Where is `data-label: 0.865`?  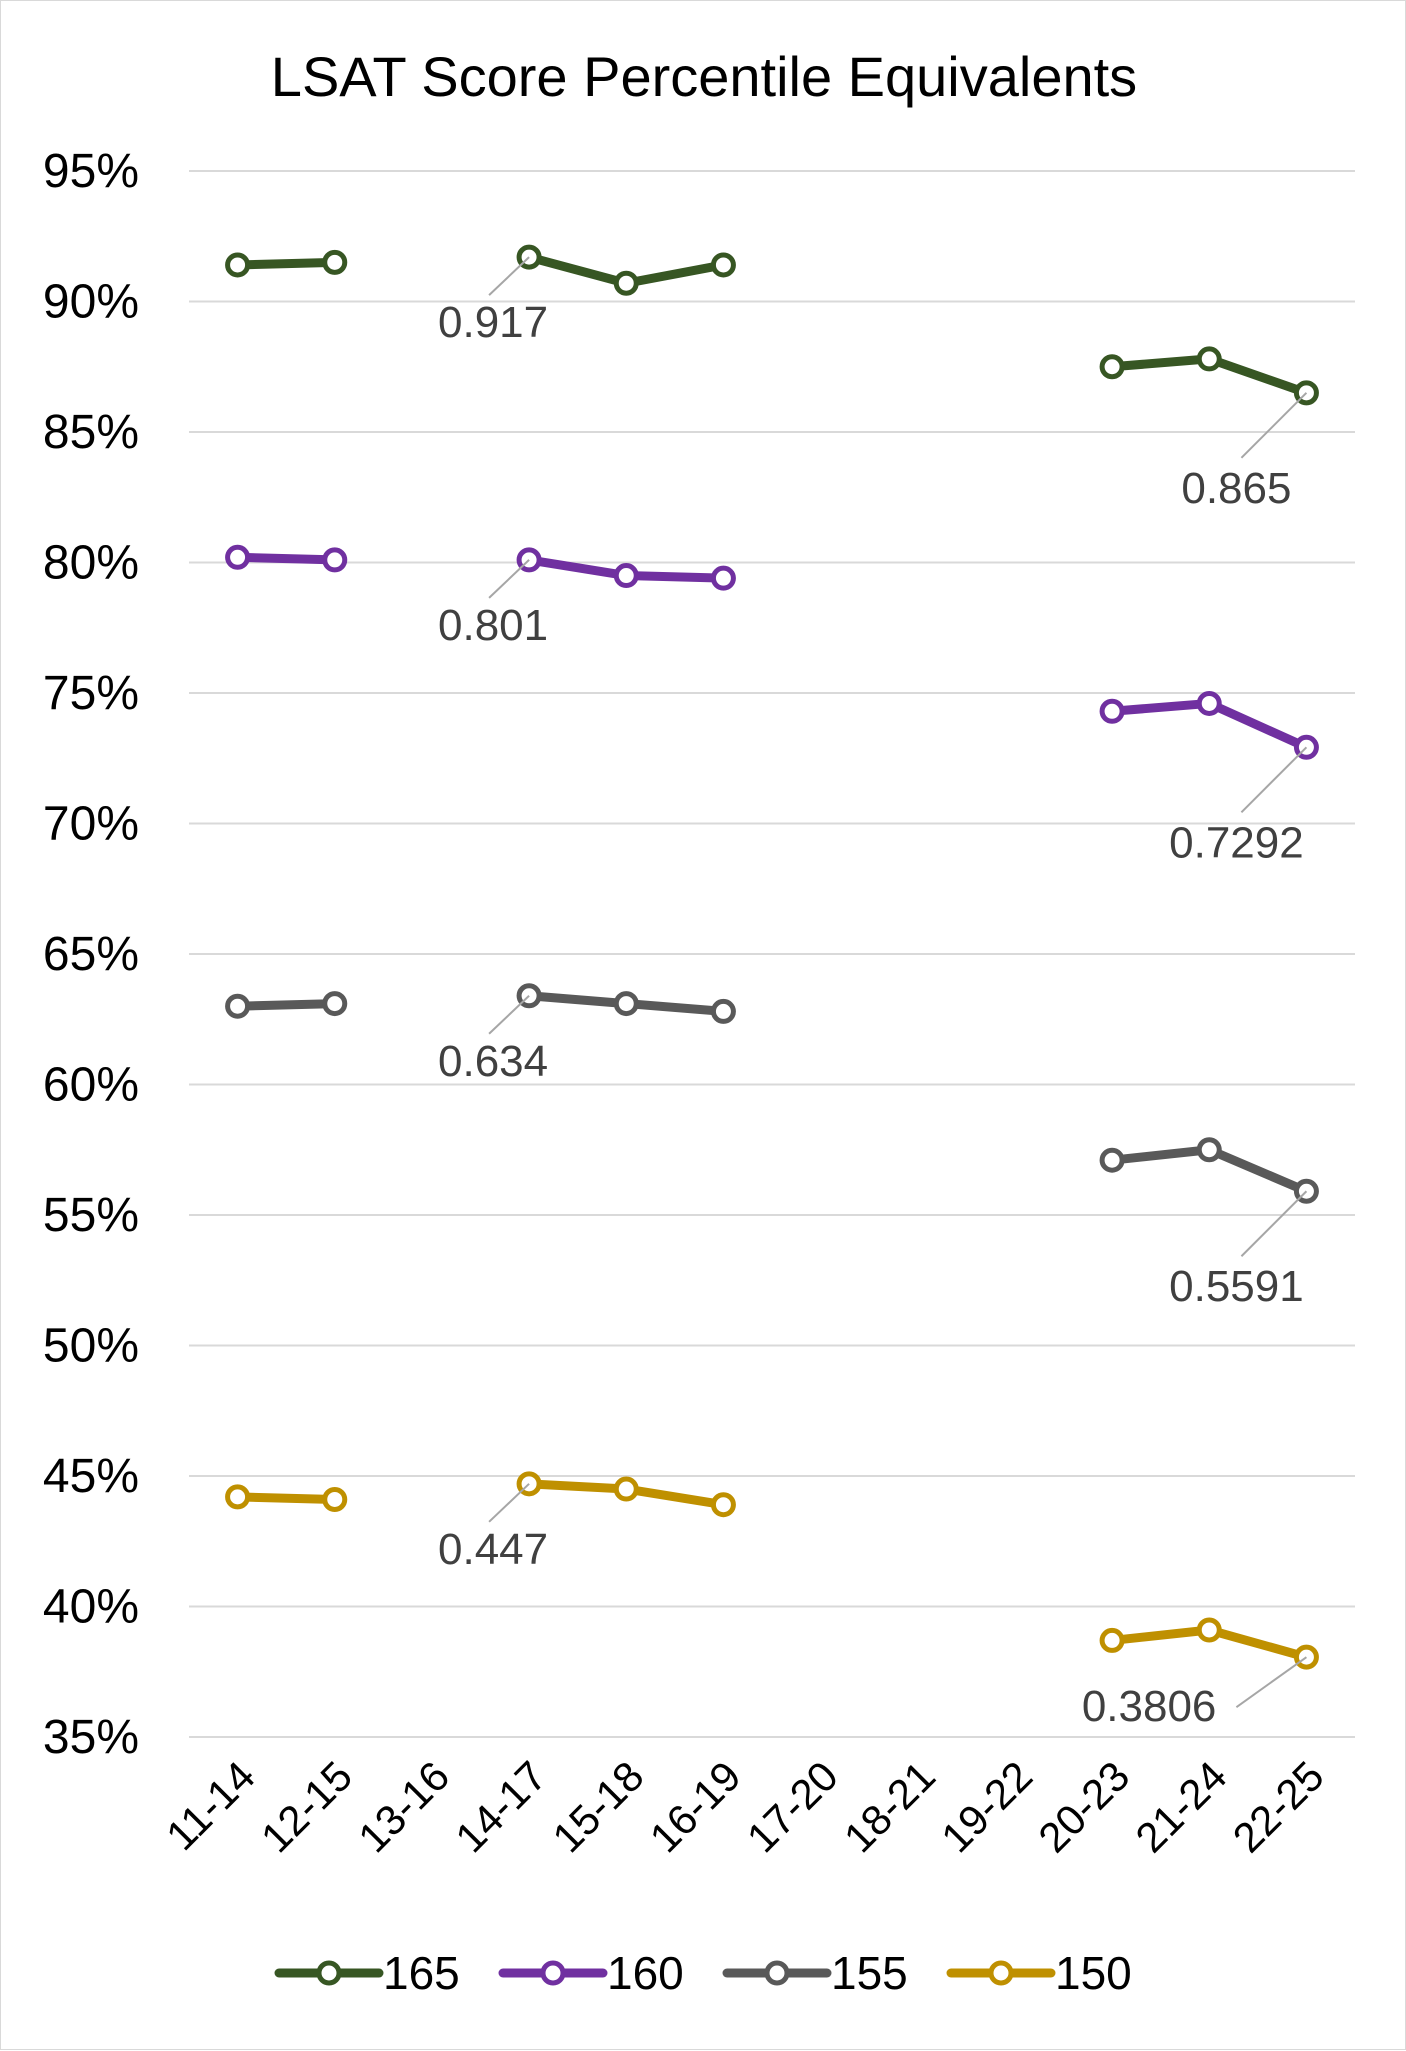
data-label: 0.865 is located at coordinates (1236, 488).